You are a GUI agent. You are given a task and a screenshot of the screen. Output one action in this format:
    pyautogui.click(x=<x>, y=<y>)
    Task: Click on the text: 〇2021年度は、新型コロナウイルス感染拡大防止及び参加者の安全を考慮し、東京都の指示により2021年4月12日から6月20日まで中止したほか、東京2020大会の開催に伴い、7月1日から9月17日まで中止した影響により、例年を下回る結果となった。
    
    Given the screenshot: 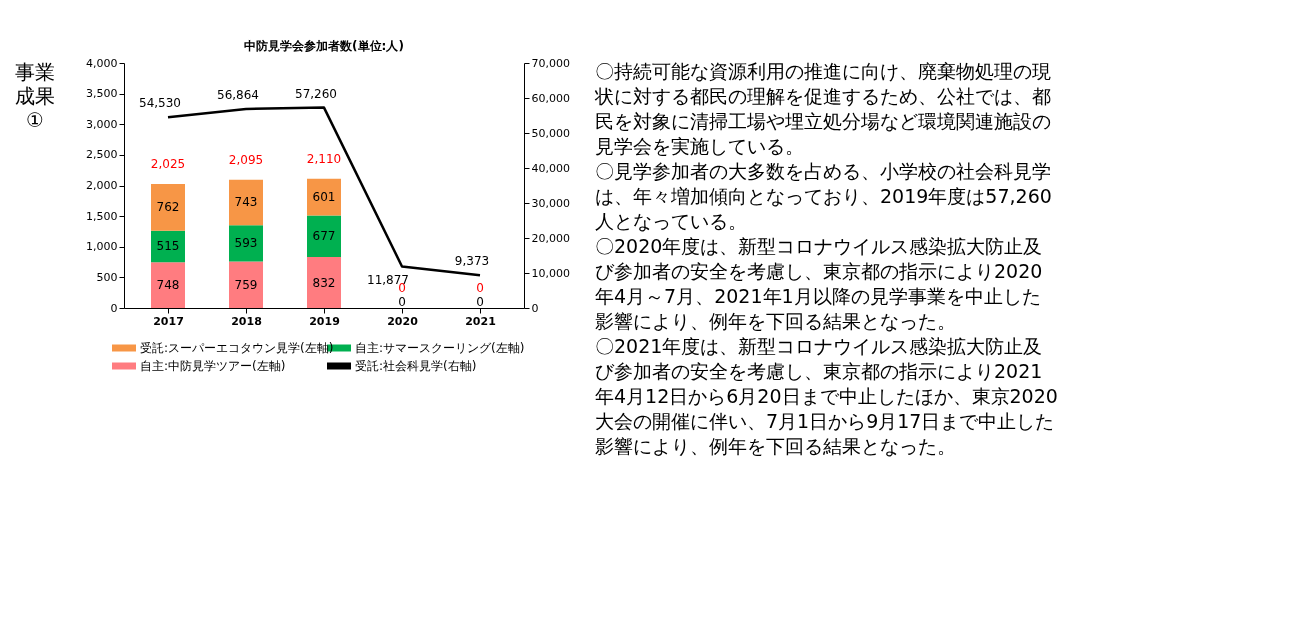 What is the action you would take?
    pyautogui.click(x=826, y=396)
    